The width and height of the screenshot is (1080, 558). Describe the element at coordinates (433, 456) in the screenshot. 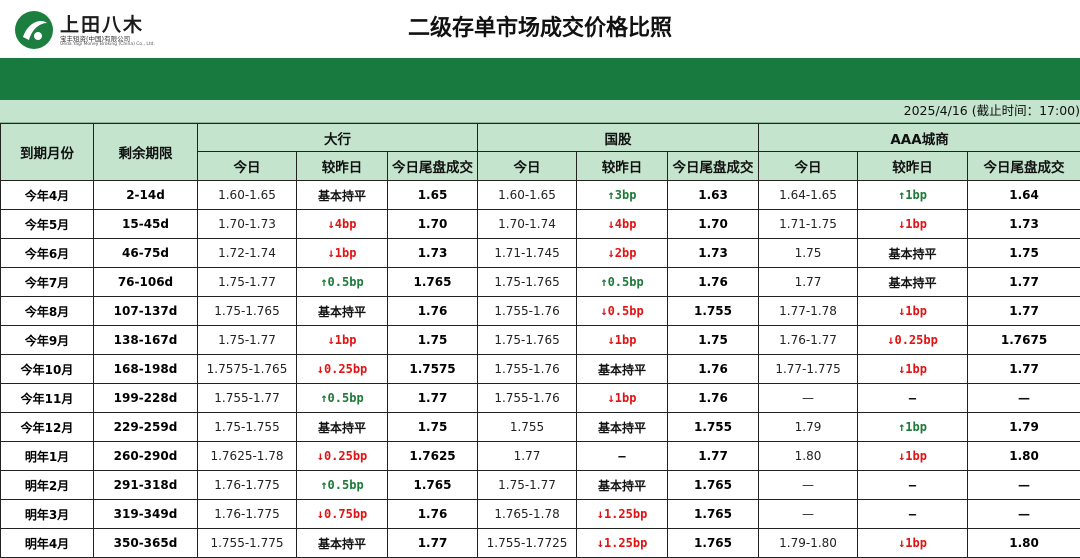

I see `closing-trade-cell: 1.7625` at that location.